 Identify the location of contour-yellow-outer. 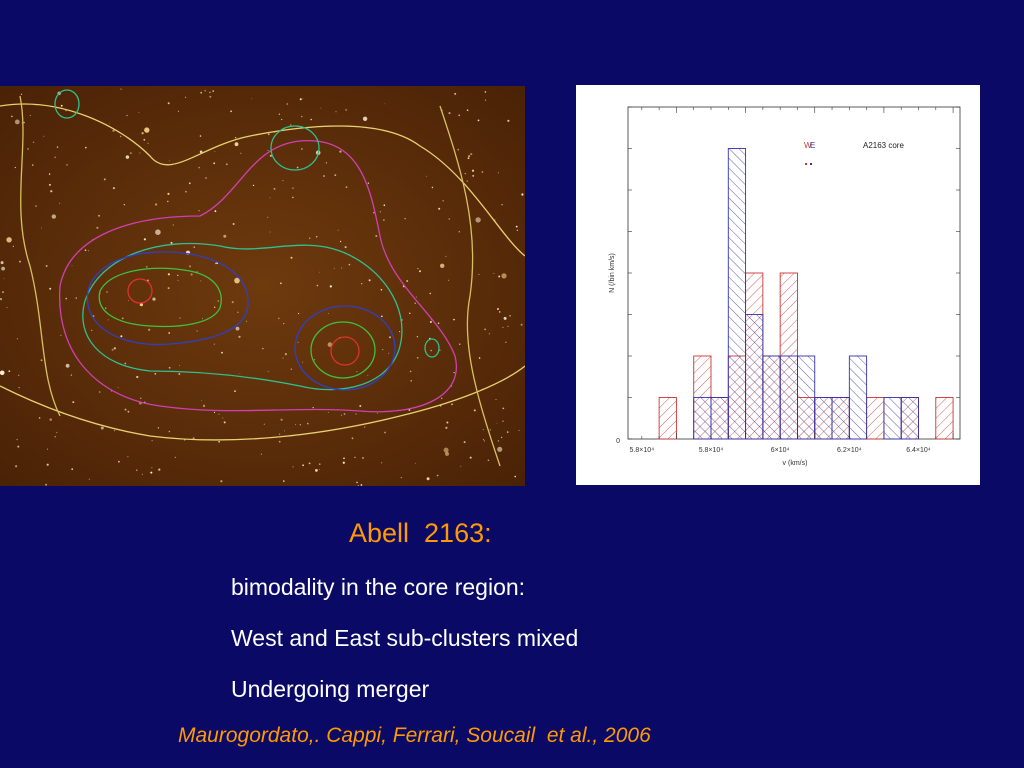
(262, 180).